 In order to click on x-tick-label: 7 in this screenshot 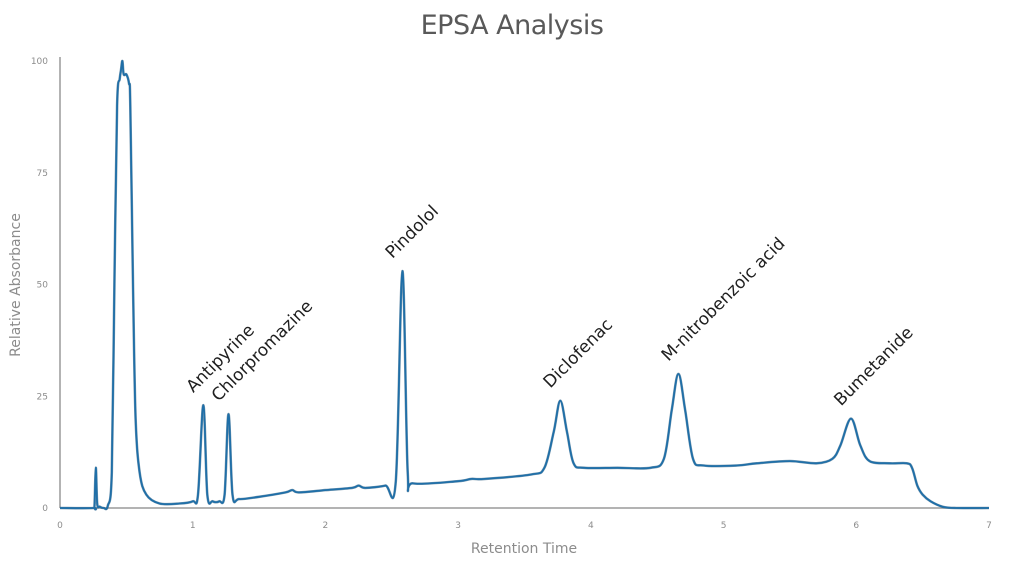, I will do `click(989, 526)`.